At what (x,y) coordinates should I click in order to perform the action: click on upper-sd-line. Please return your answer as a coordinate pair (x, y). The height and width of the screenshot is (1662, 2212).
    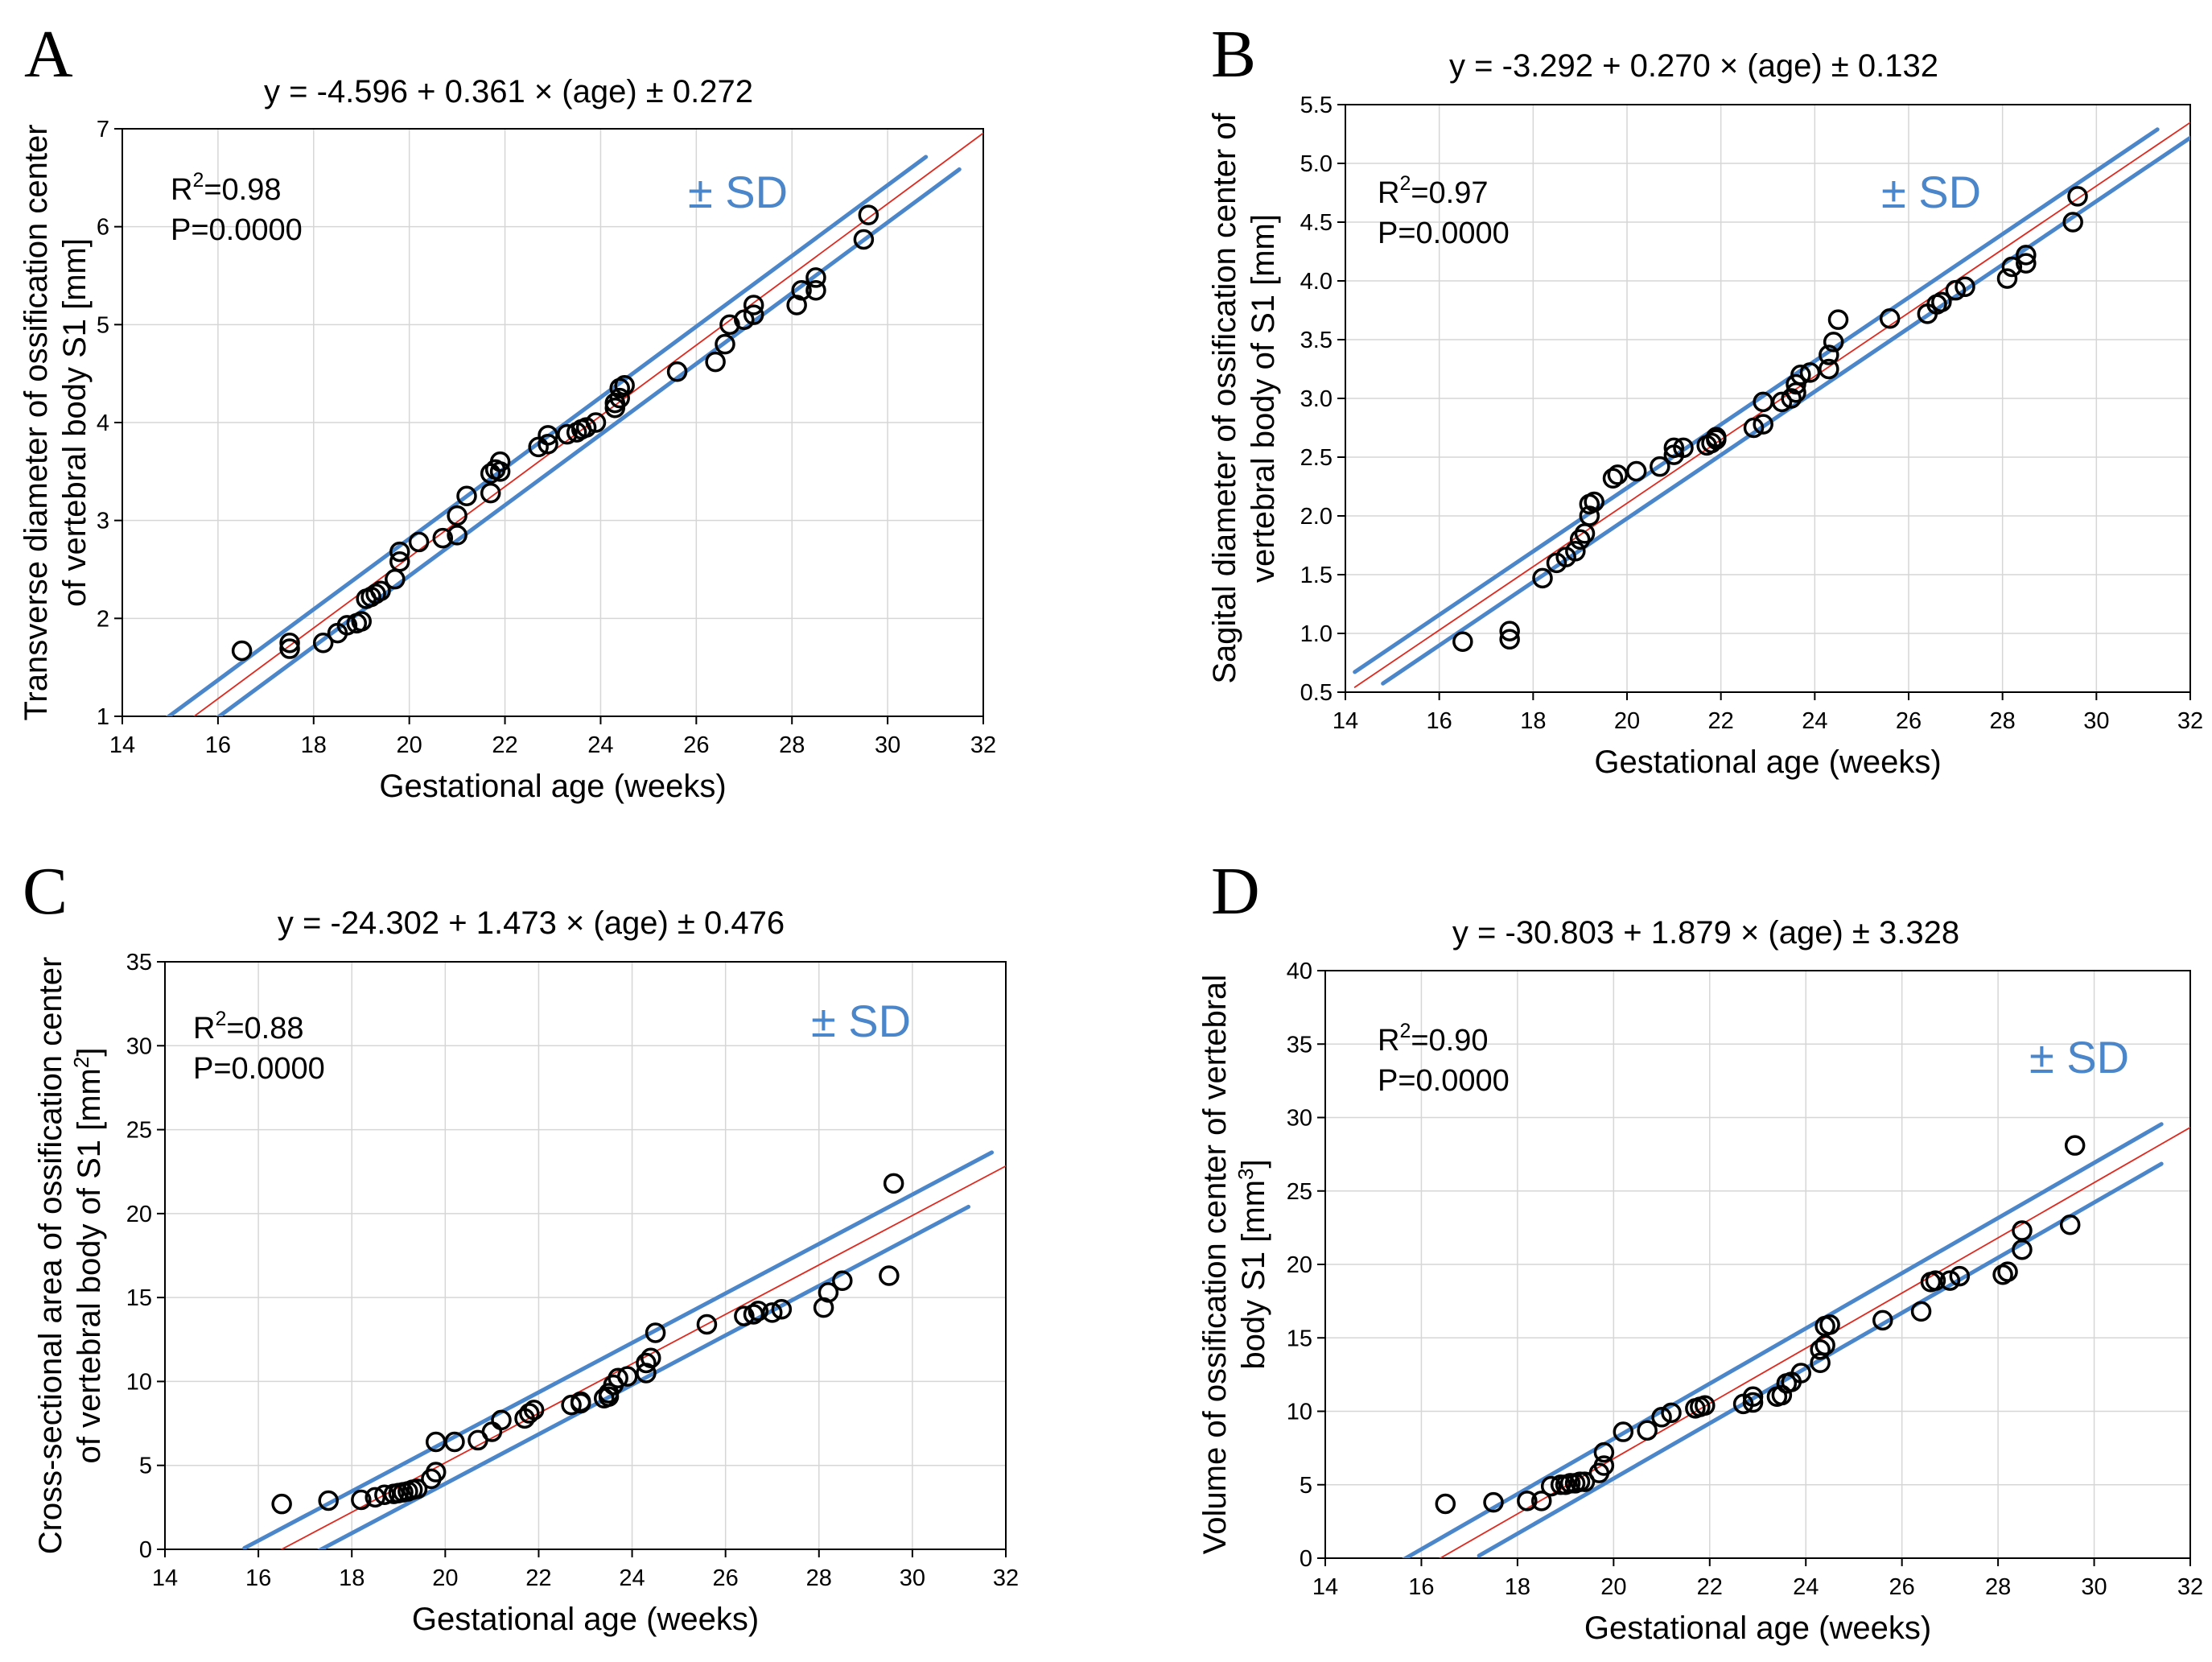
    Looking at the image, I should click on (1783, 1340).